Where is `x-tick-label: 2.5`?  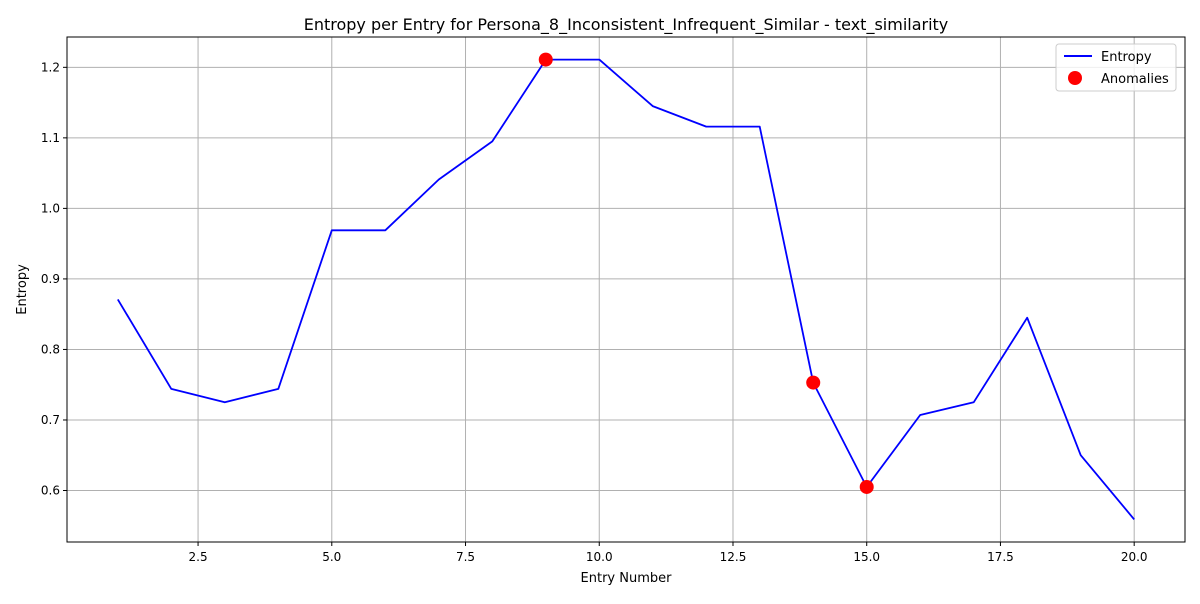
x-tick-label: 2.5 is located at coordinates (198, 557).